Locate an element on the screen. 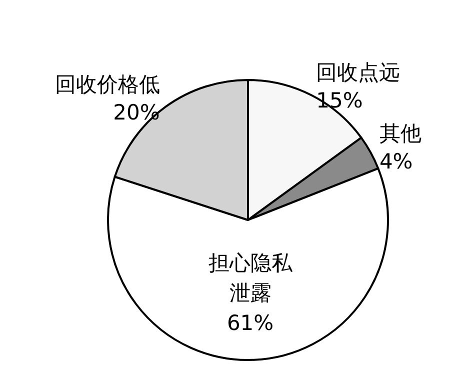 Image resolution: width=474 pixels, height=386 pixels. slice-label: 担心隐私泄露 is located at coordinates (251, 277).